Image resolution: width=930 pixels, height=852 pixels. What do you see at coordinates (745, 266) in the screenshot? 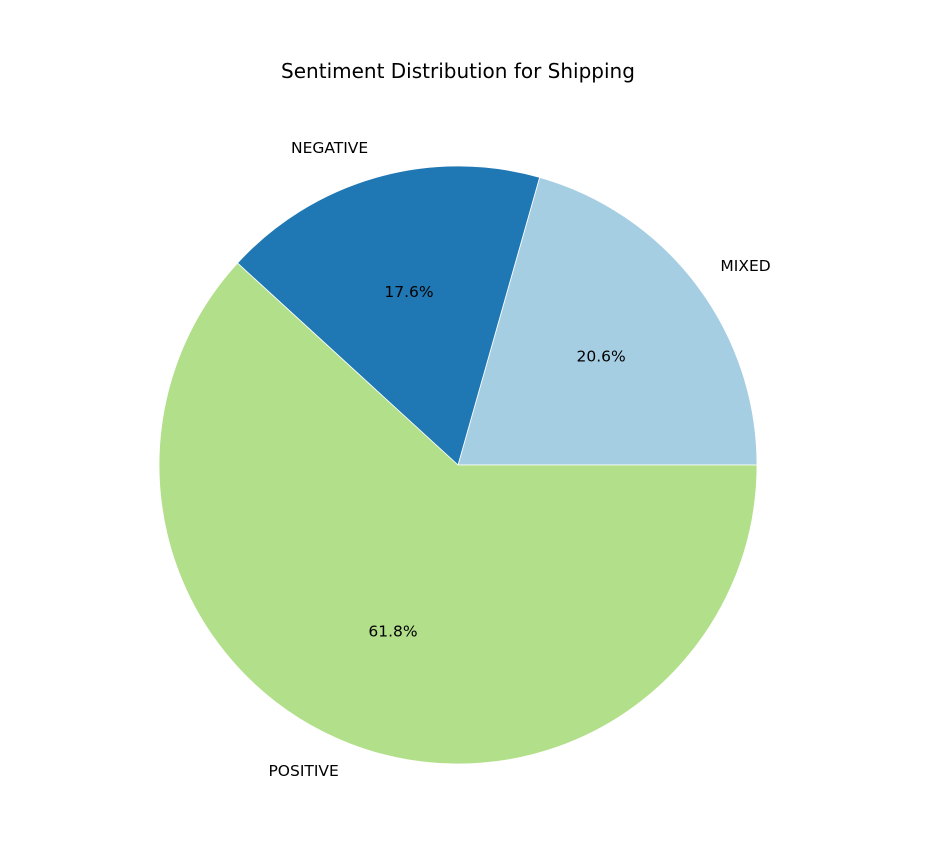
I see `slice-label: MIXED` at bounding box center [745, 266].